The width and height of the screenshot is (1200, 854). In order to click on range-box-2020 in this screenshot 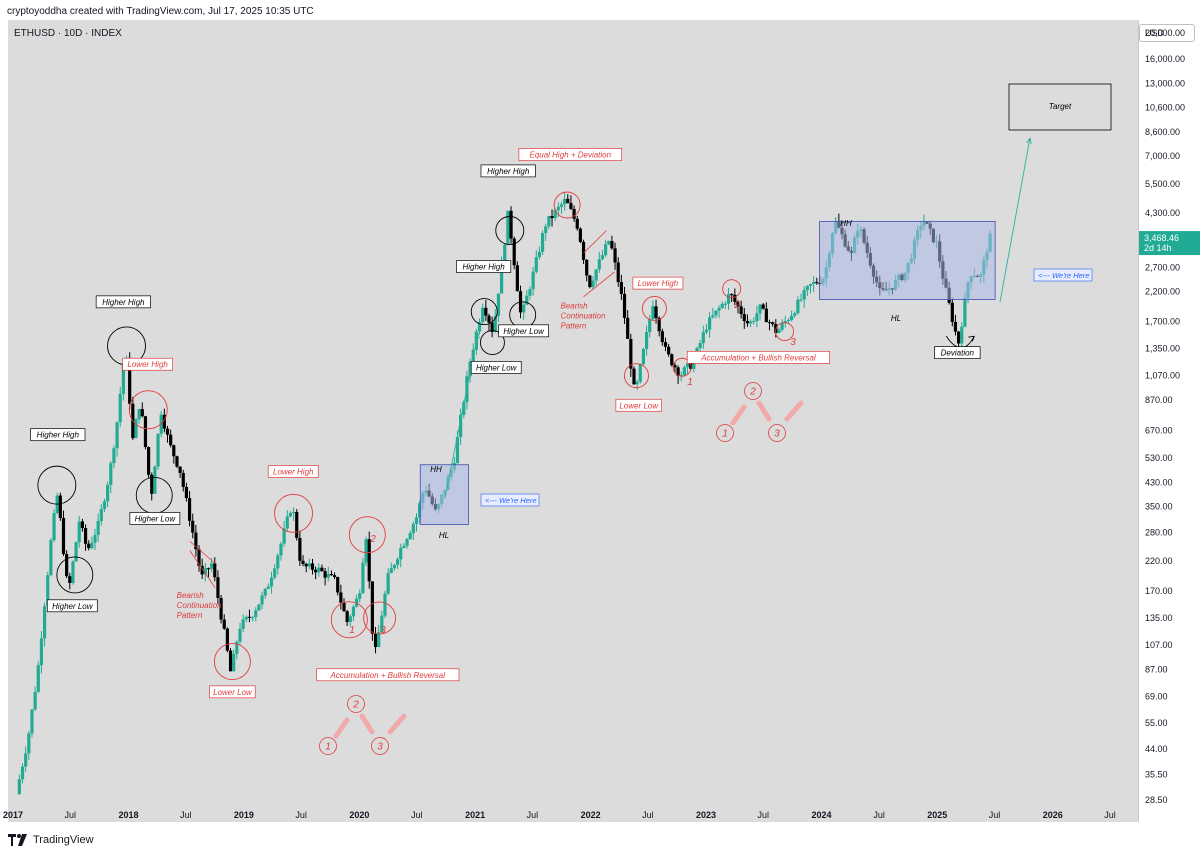, I will do `click(444, 494)`.